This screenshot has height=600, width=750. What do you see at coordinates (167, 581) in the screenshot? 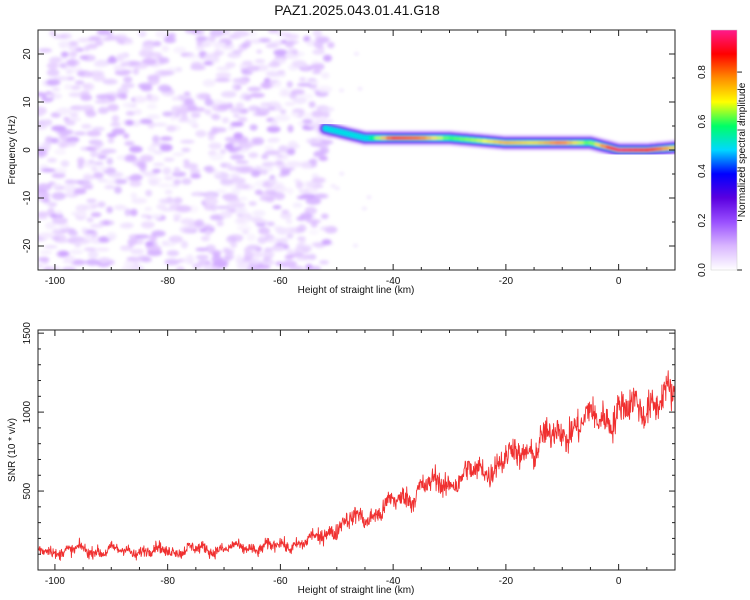
I see `x-tick-label: -80` at bounding box center [167, 581].